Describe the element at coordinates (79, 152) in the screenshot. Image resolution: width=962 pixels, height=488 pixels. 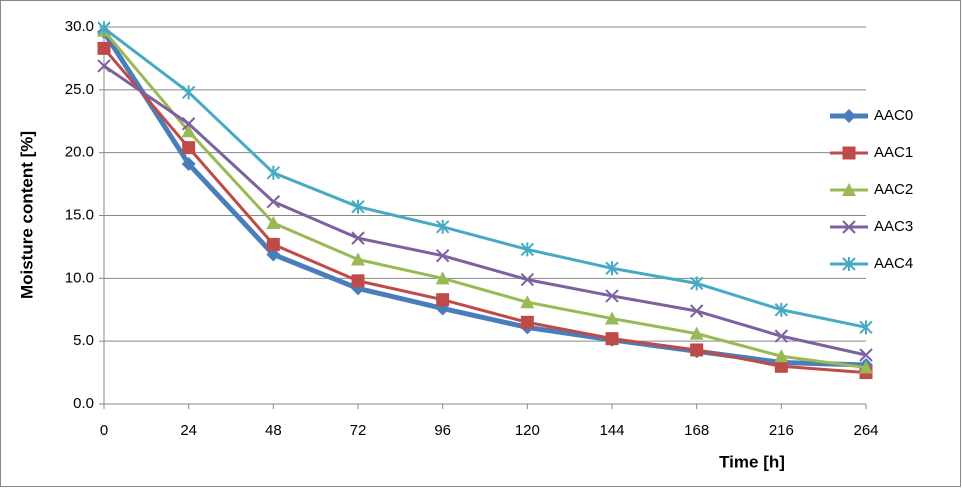
I see `y-tick-label: 20.0` at that location.